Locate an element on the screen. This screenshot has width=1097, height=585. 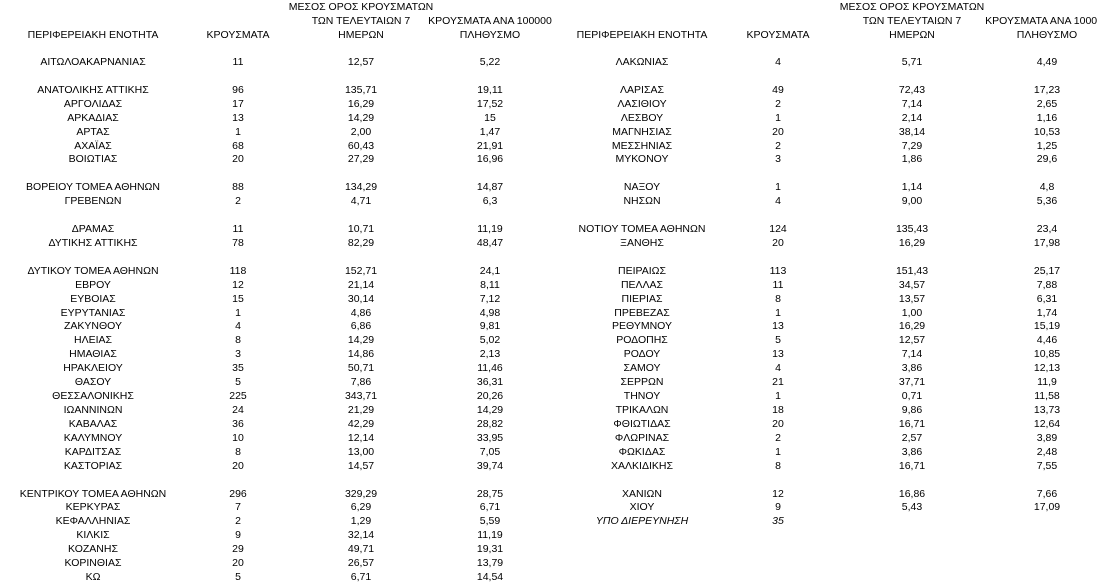
region-cell: ΣΑΜΟΥ is located at coordinates (642, 367).